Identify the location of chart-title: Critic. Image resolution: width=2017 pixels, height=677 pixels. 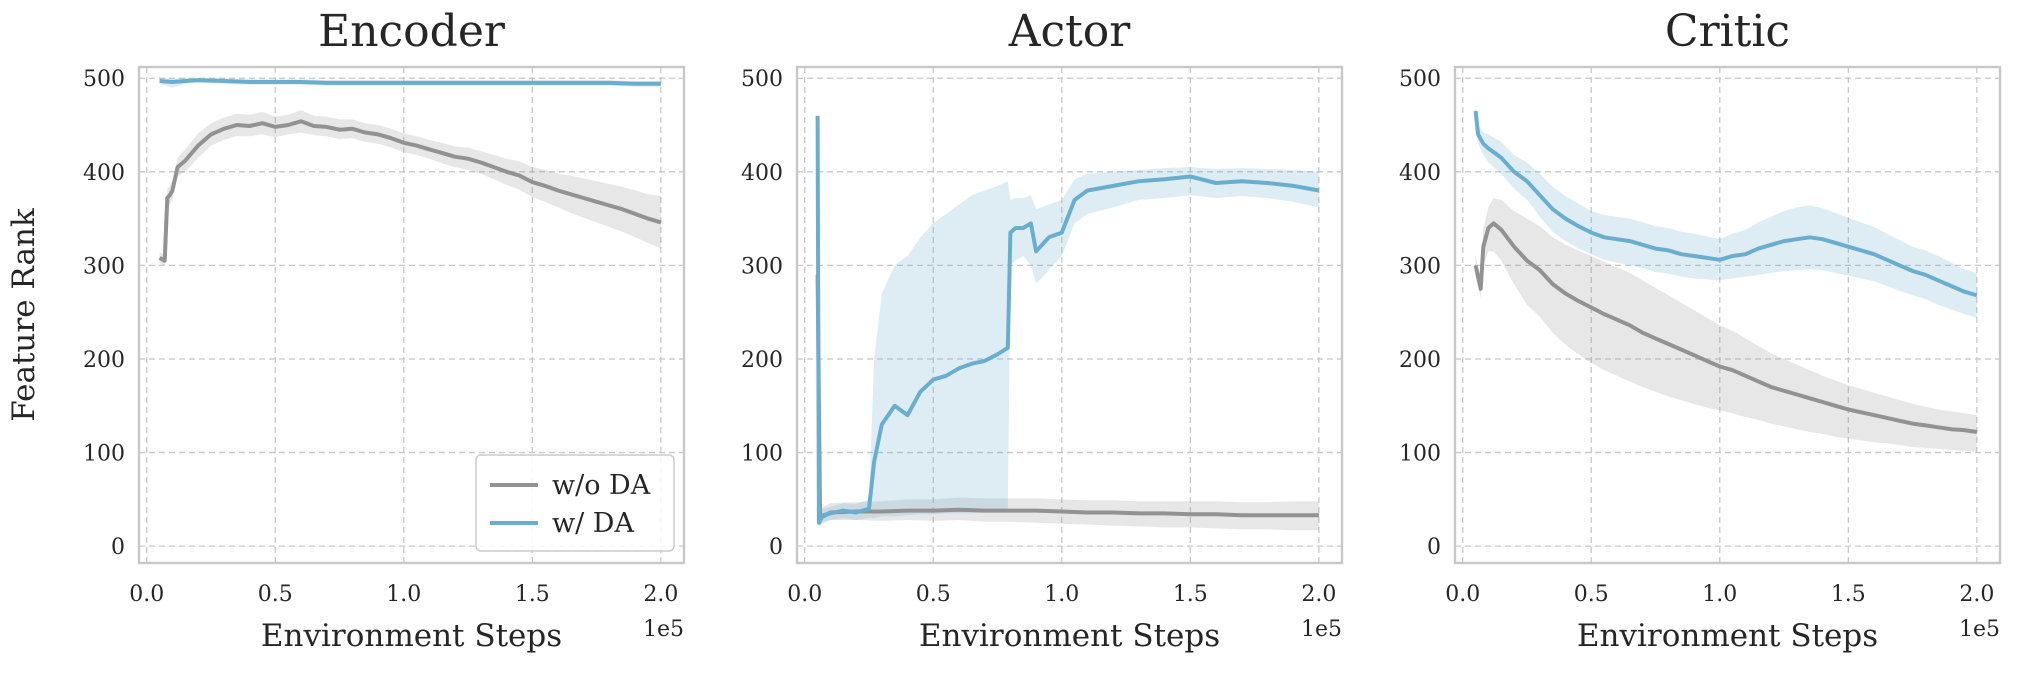
(1727, 31).